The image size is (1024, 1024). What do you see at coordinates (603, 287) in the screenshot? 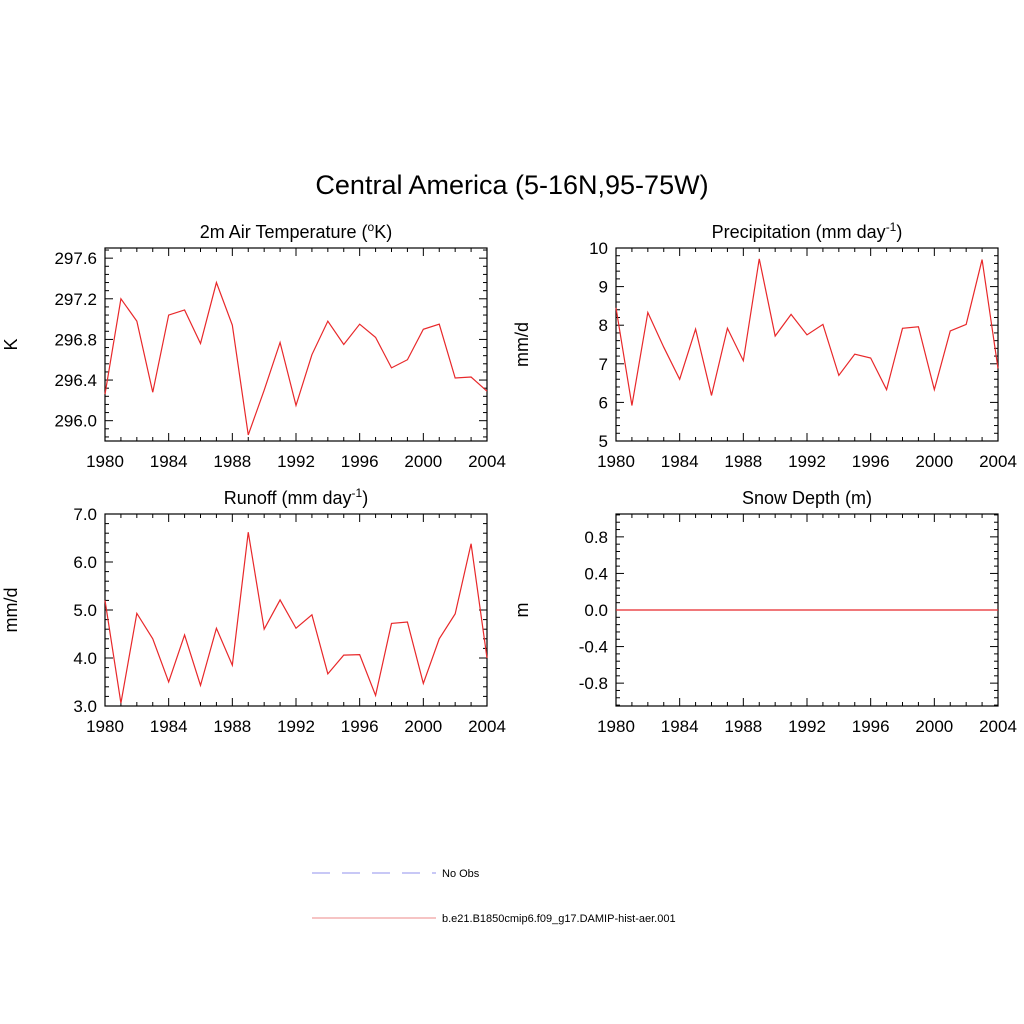
I see `y-tick-label: 9` at bounding box center [603, 287].